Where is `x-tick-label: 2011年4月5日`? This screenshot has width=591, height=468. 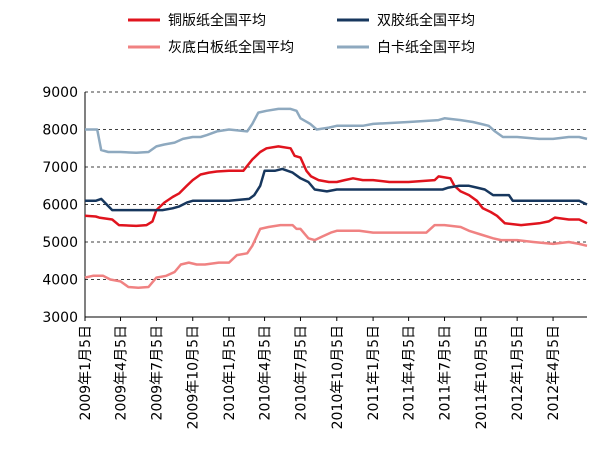 x-tick-label: 2011年4月5日 is located at coordinates (410, 372).